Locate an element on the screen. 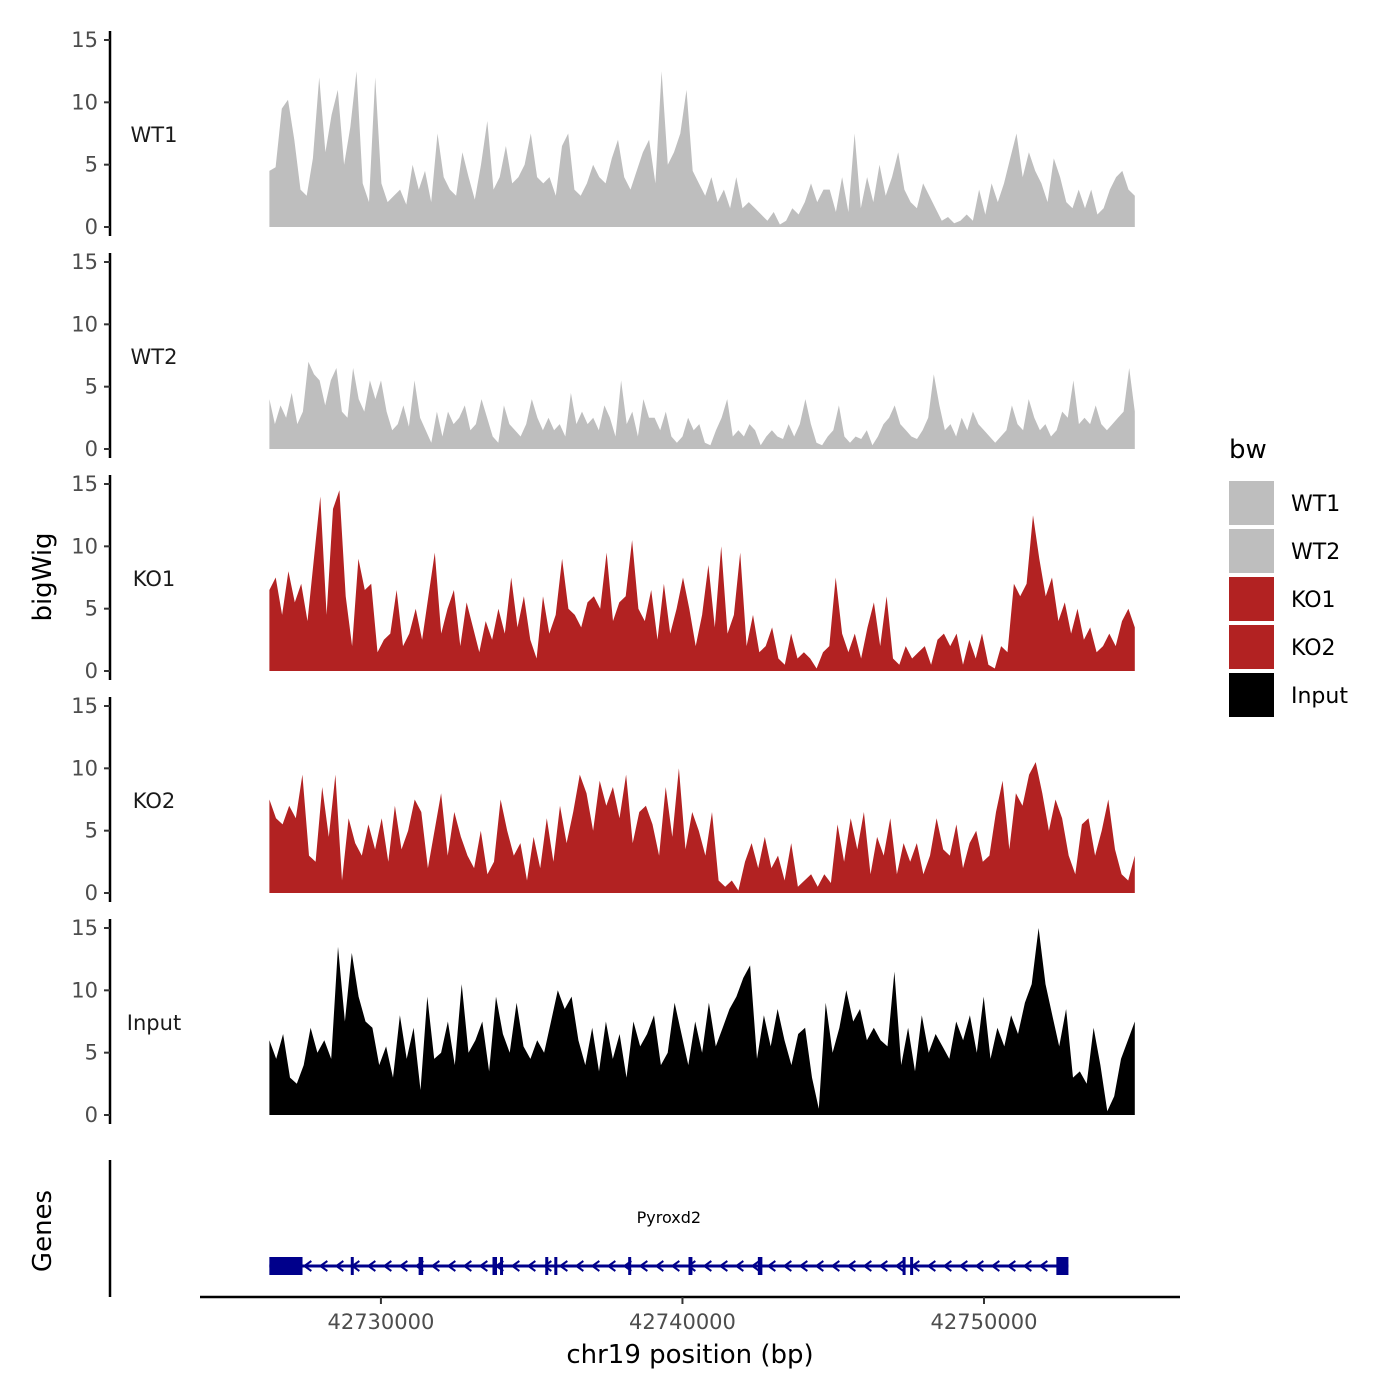  track-wt2: 0 5 10 15 WT2 is located at coordinates (603, 355).